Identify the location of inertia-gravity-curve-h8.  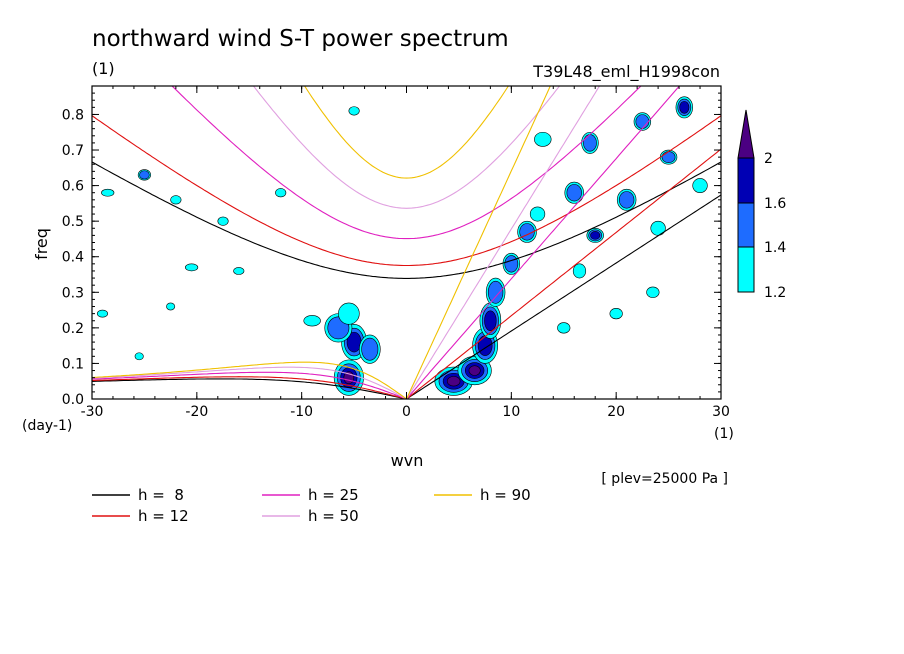
(406, 220).